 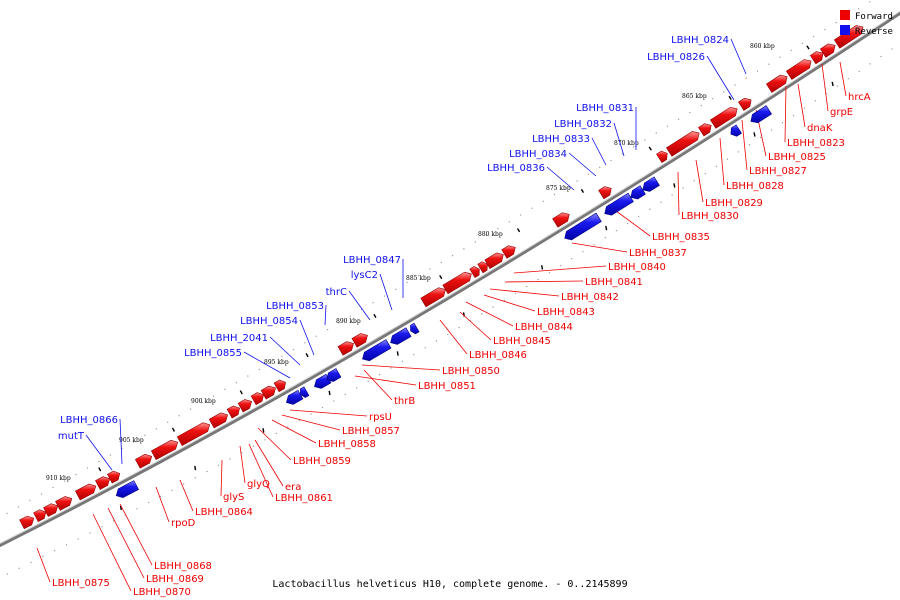 What do you see at coordinates (364, 275) in the screenshot?
I see `gene-label: lysC2` at bounding box center [364, 275].